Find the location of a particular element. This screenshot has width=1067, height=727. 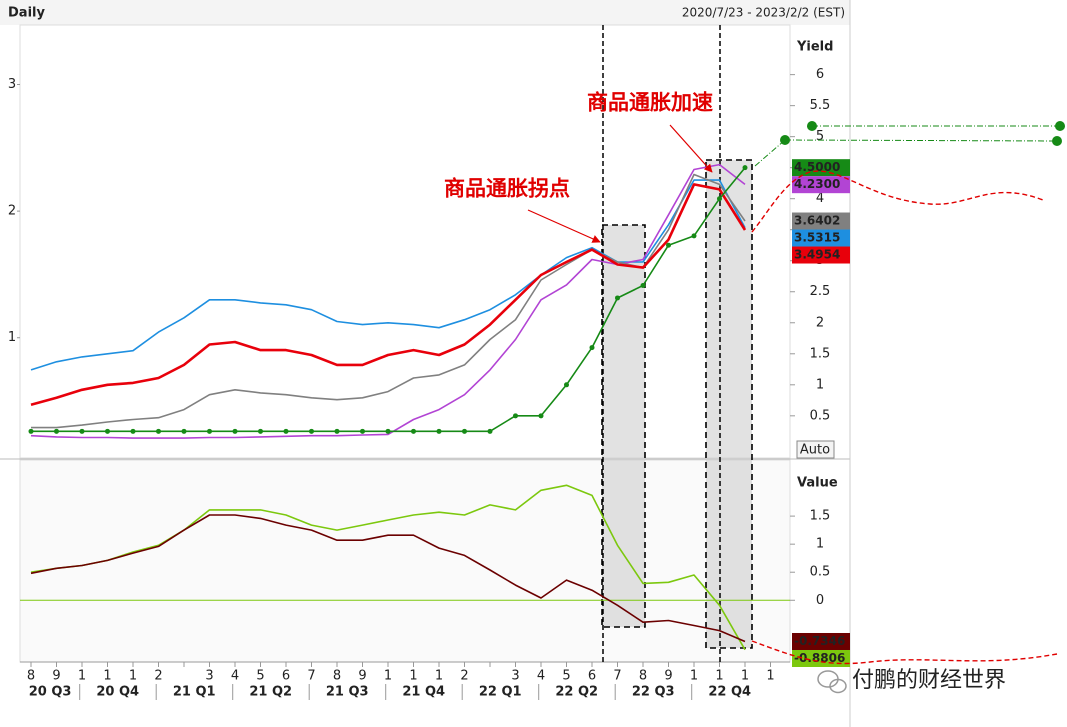

value-tag-label: -0.7346 is located at coordinates (819, 641).